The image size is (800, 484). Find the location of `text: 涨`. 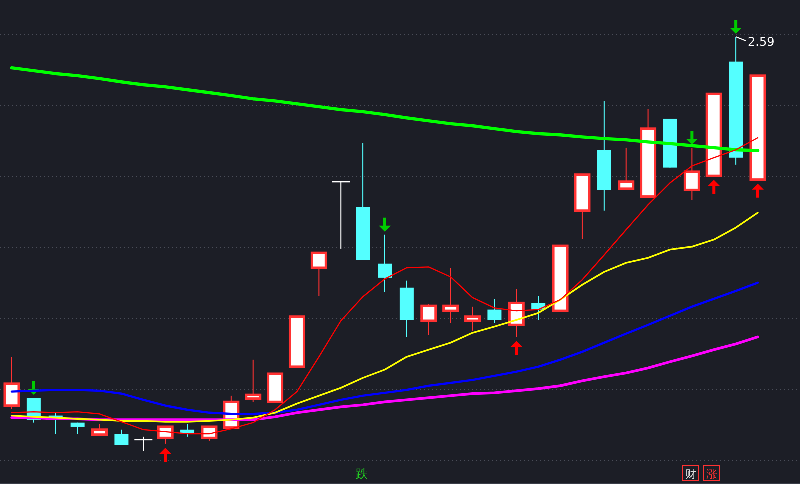

text: 涨 is located at coordinates (712, 474).